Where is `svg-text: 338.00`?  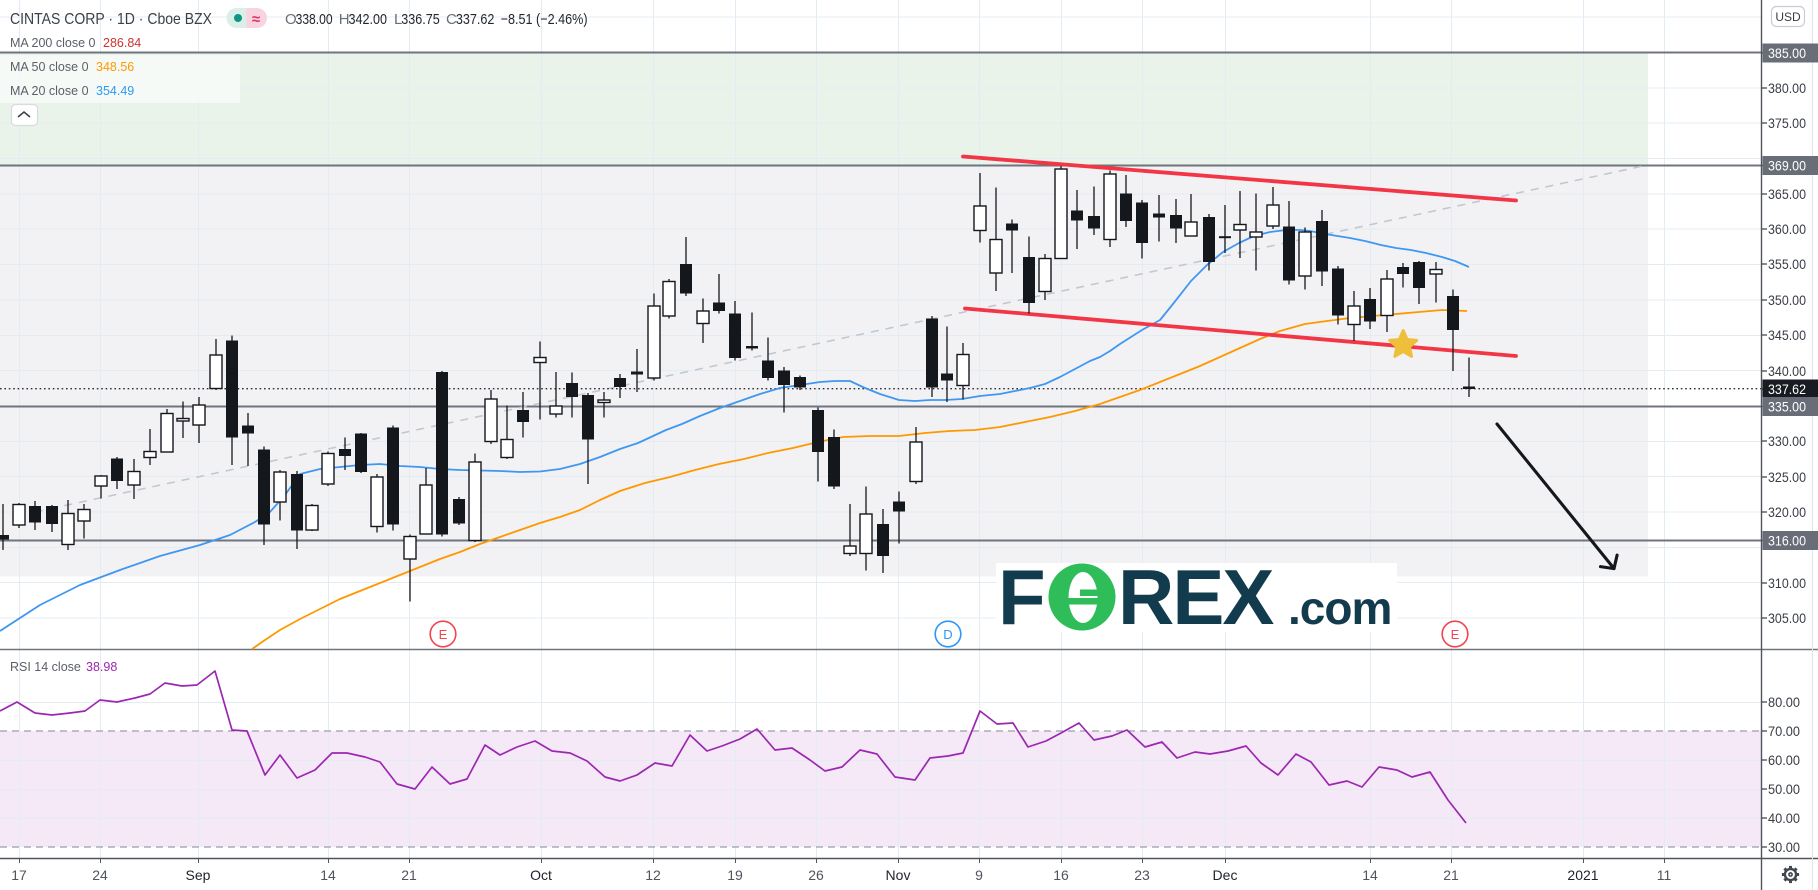
svg-text: 338.00 is located at coordinates (314, 19).